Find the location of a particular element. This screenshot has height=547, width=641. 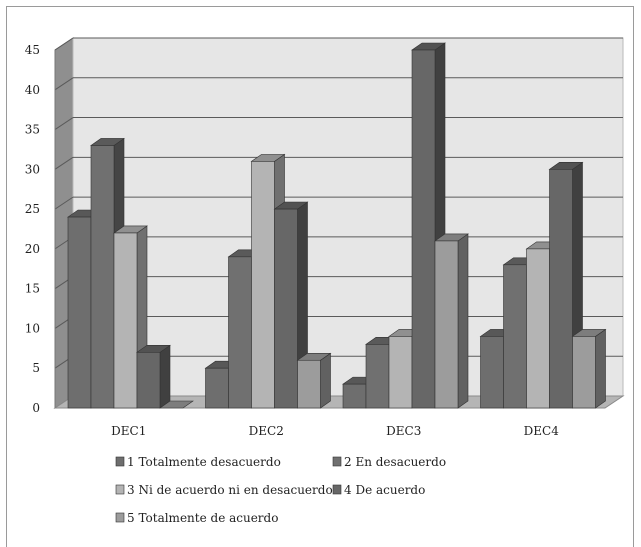

y-tick-label: 20 is located at coordinates (32, 249).